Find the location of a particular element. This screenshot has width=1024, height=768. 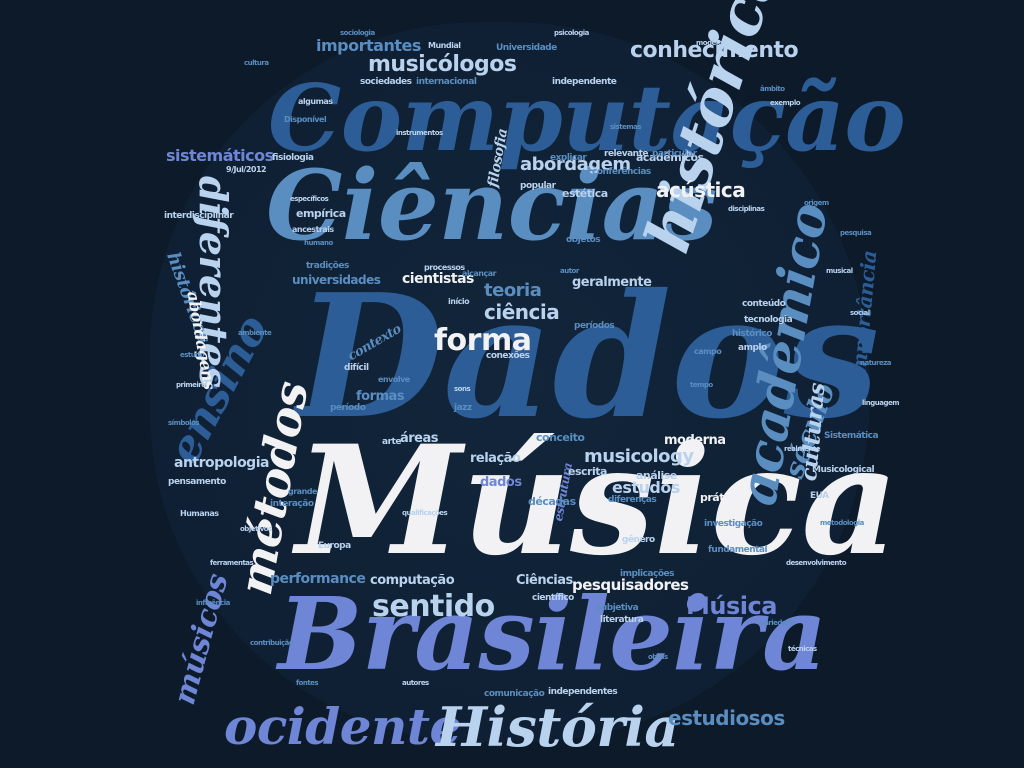

word-obras: obras is located at coordinates (658, 657).